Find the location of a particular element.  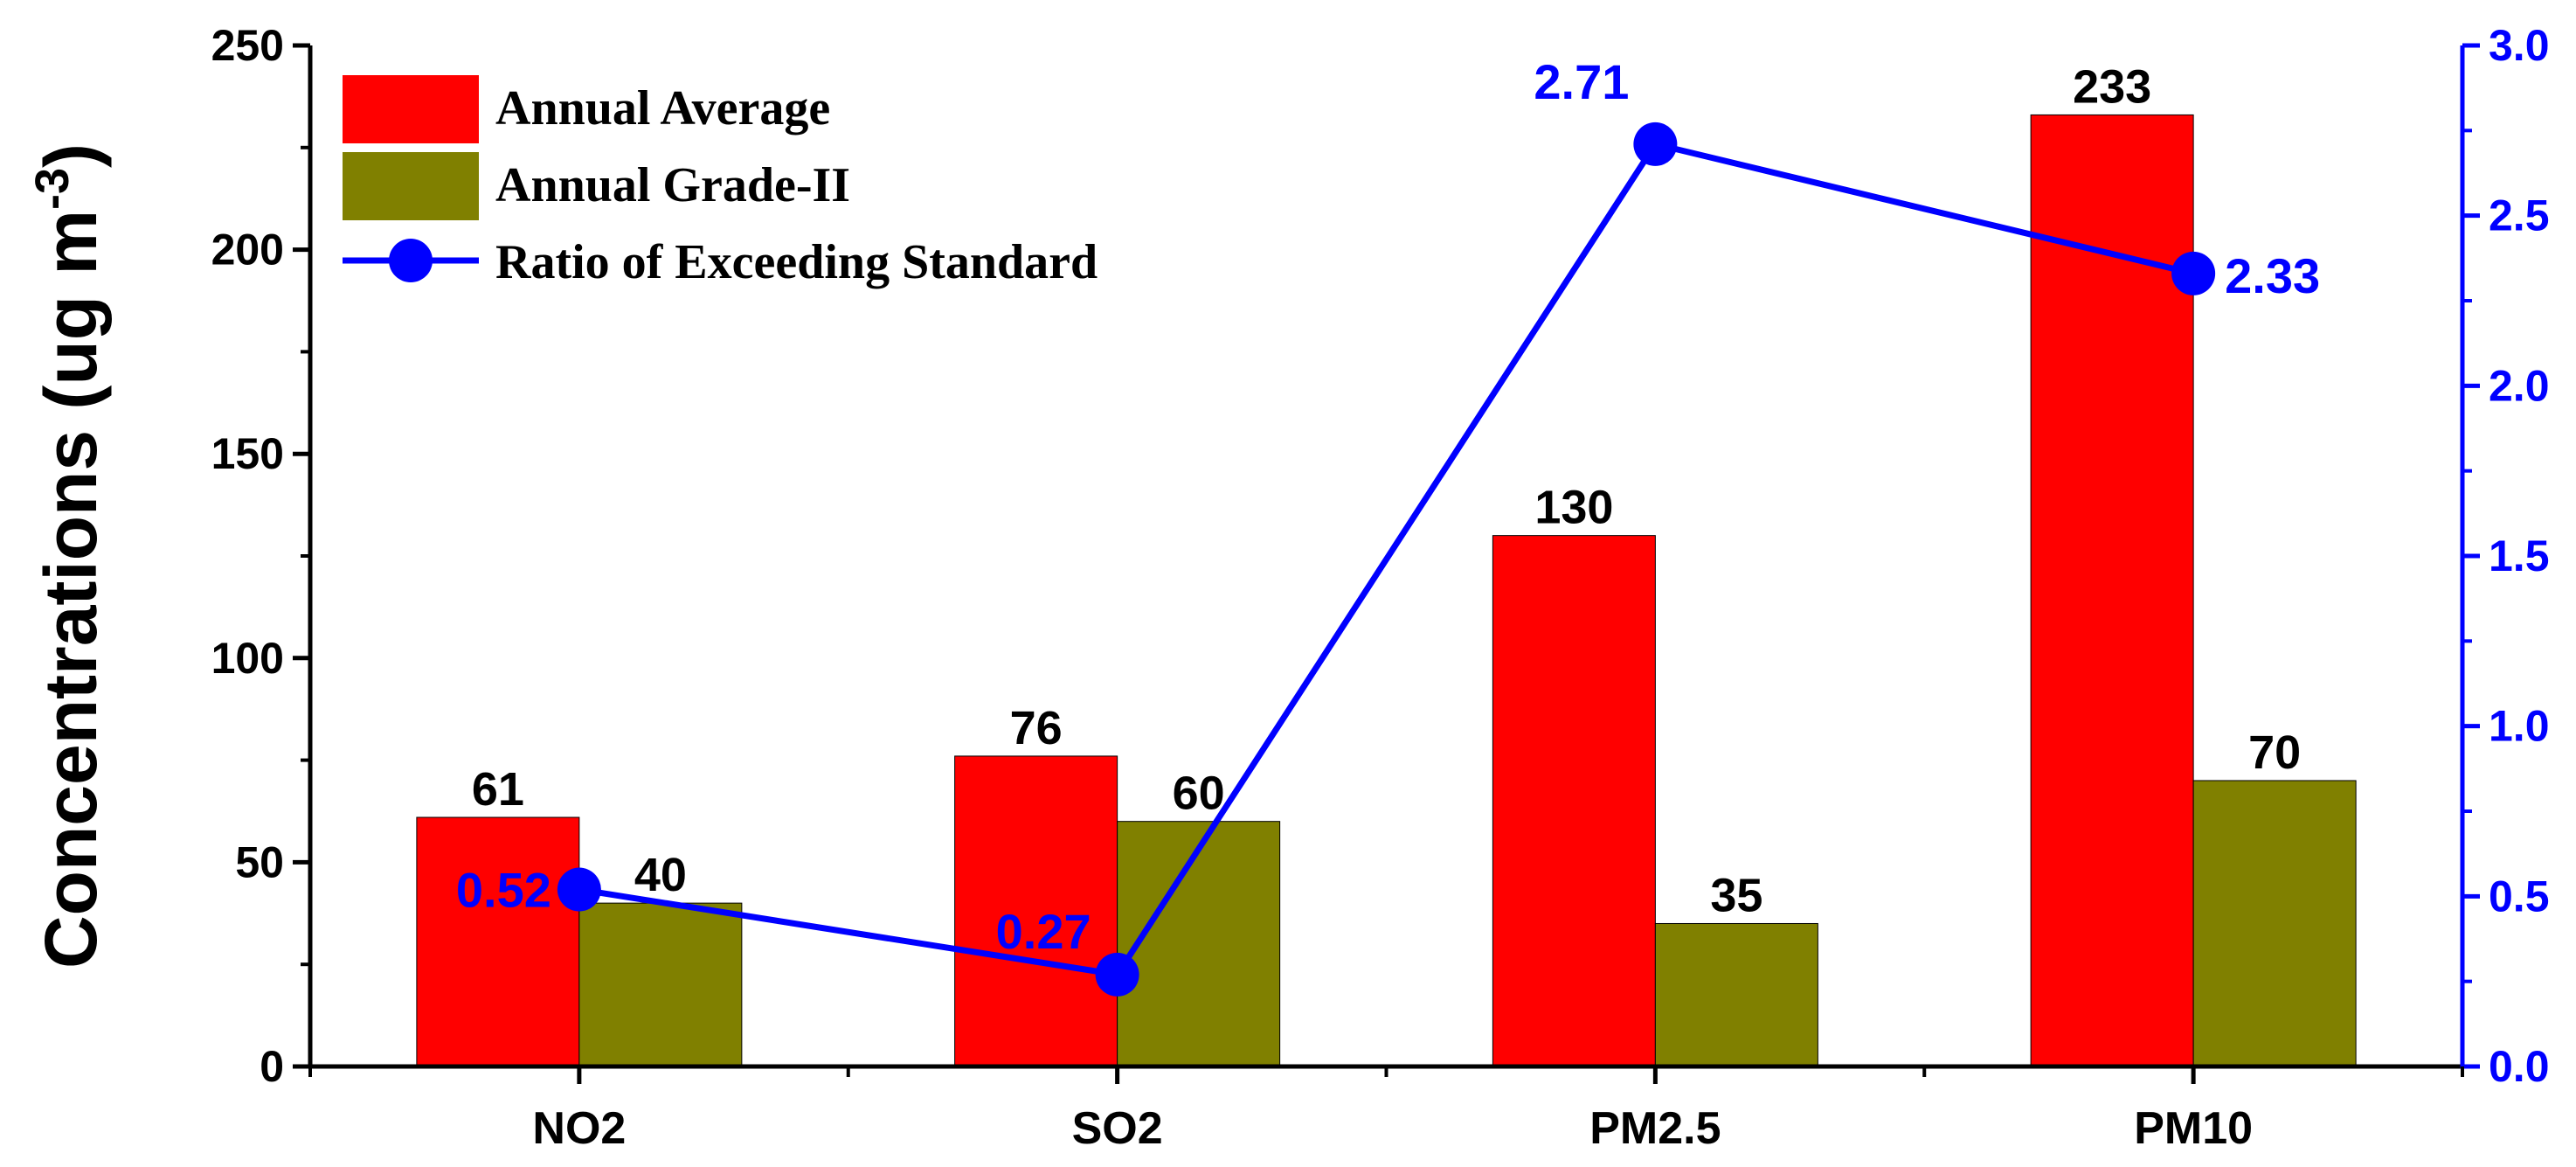

y2-tick-label-1: 0.5 is located at coordinates (2519, 896).